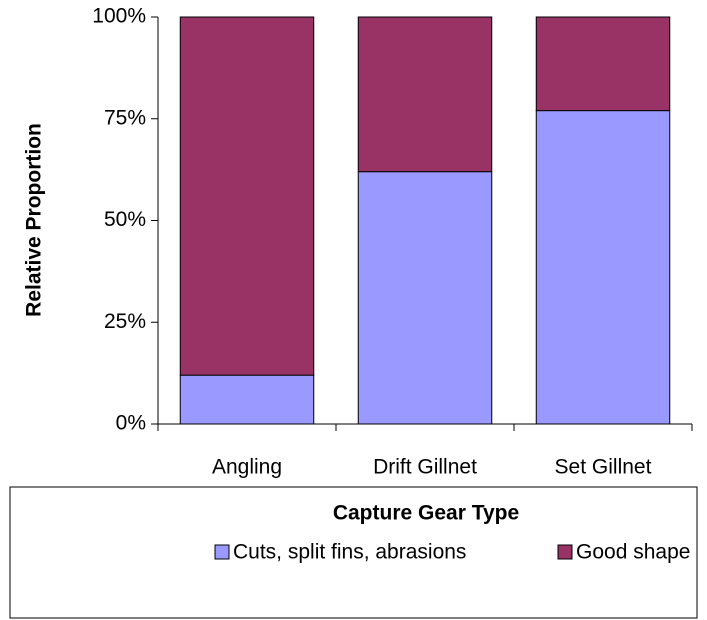 This screenshot has height=620, width=707. What do you see at coordinates (349, 552) in the screenshot?
I see `legend-label: Cuts, split fins, abrasions` at bounding box center [349, 552].